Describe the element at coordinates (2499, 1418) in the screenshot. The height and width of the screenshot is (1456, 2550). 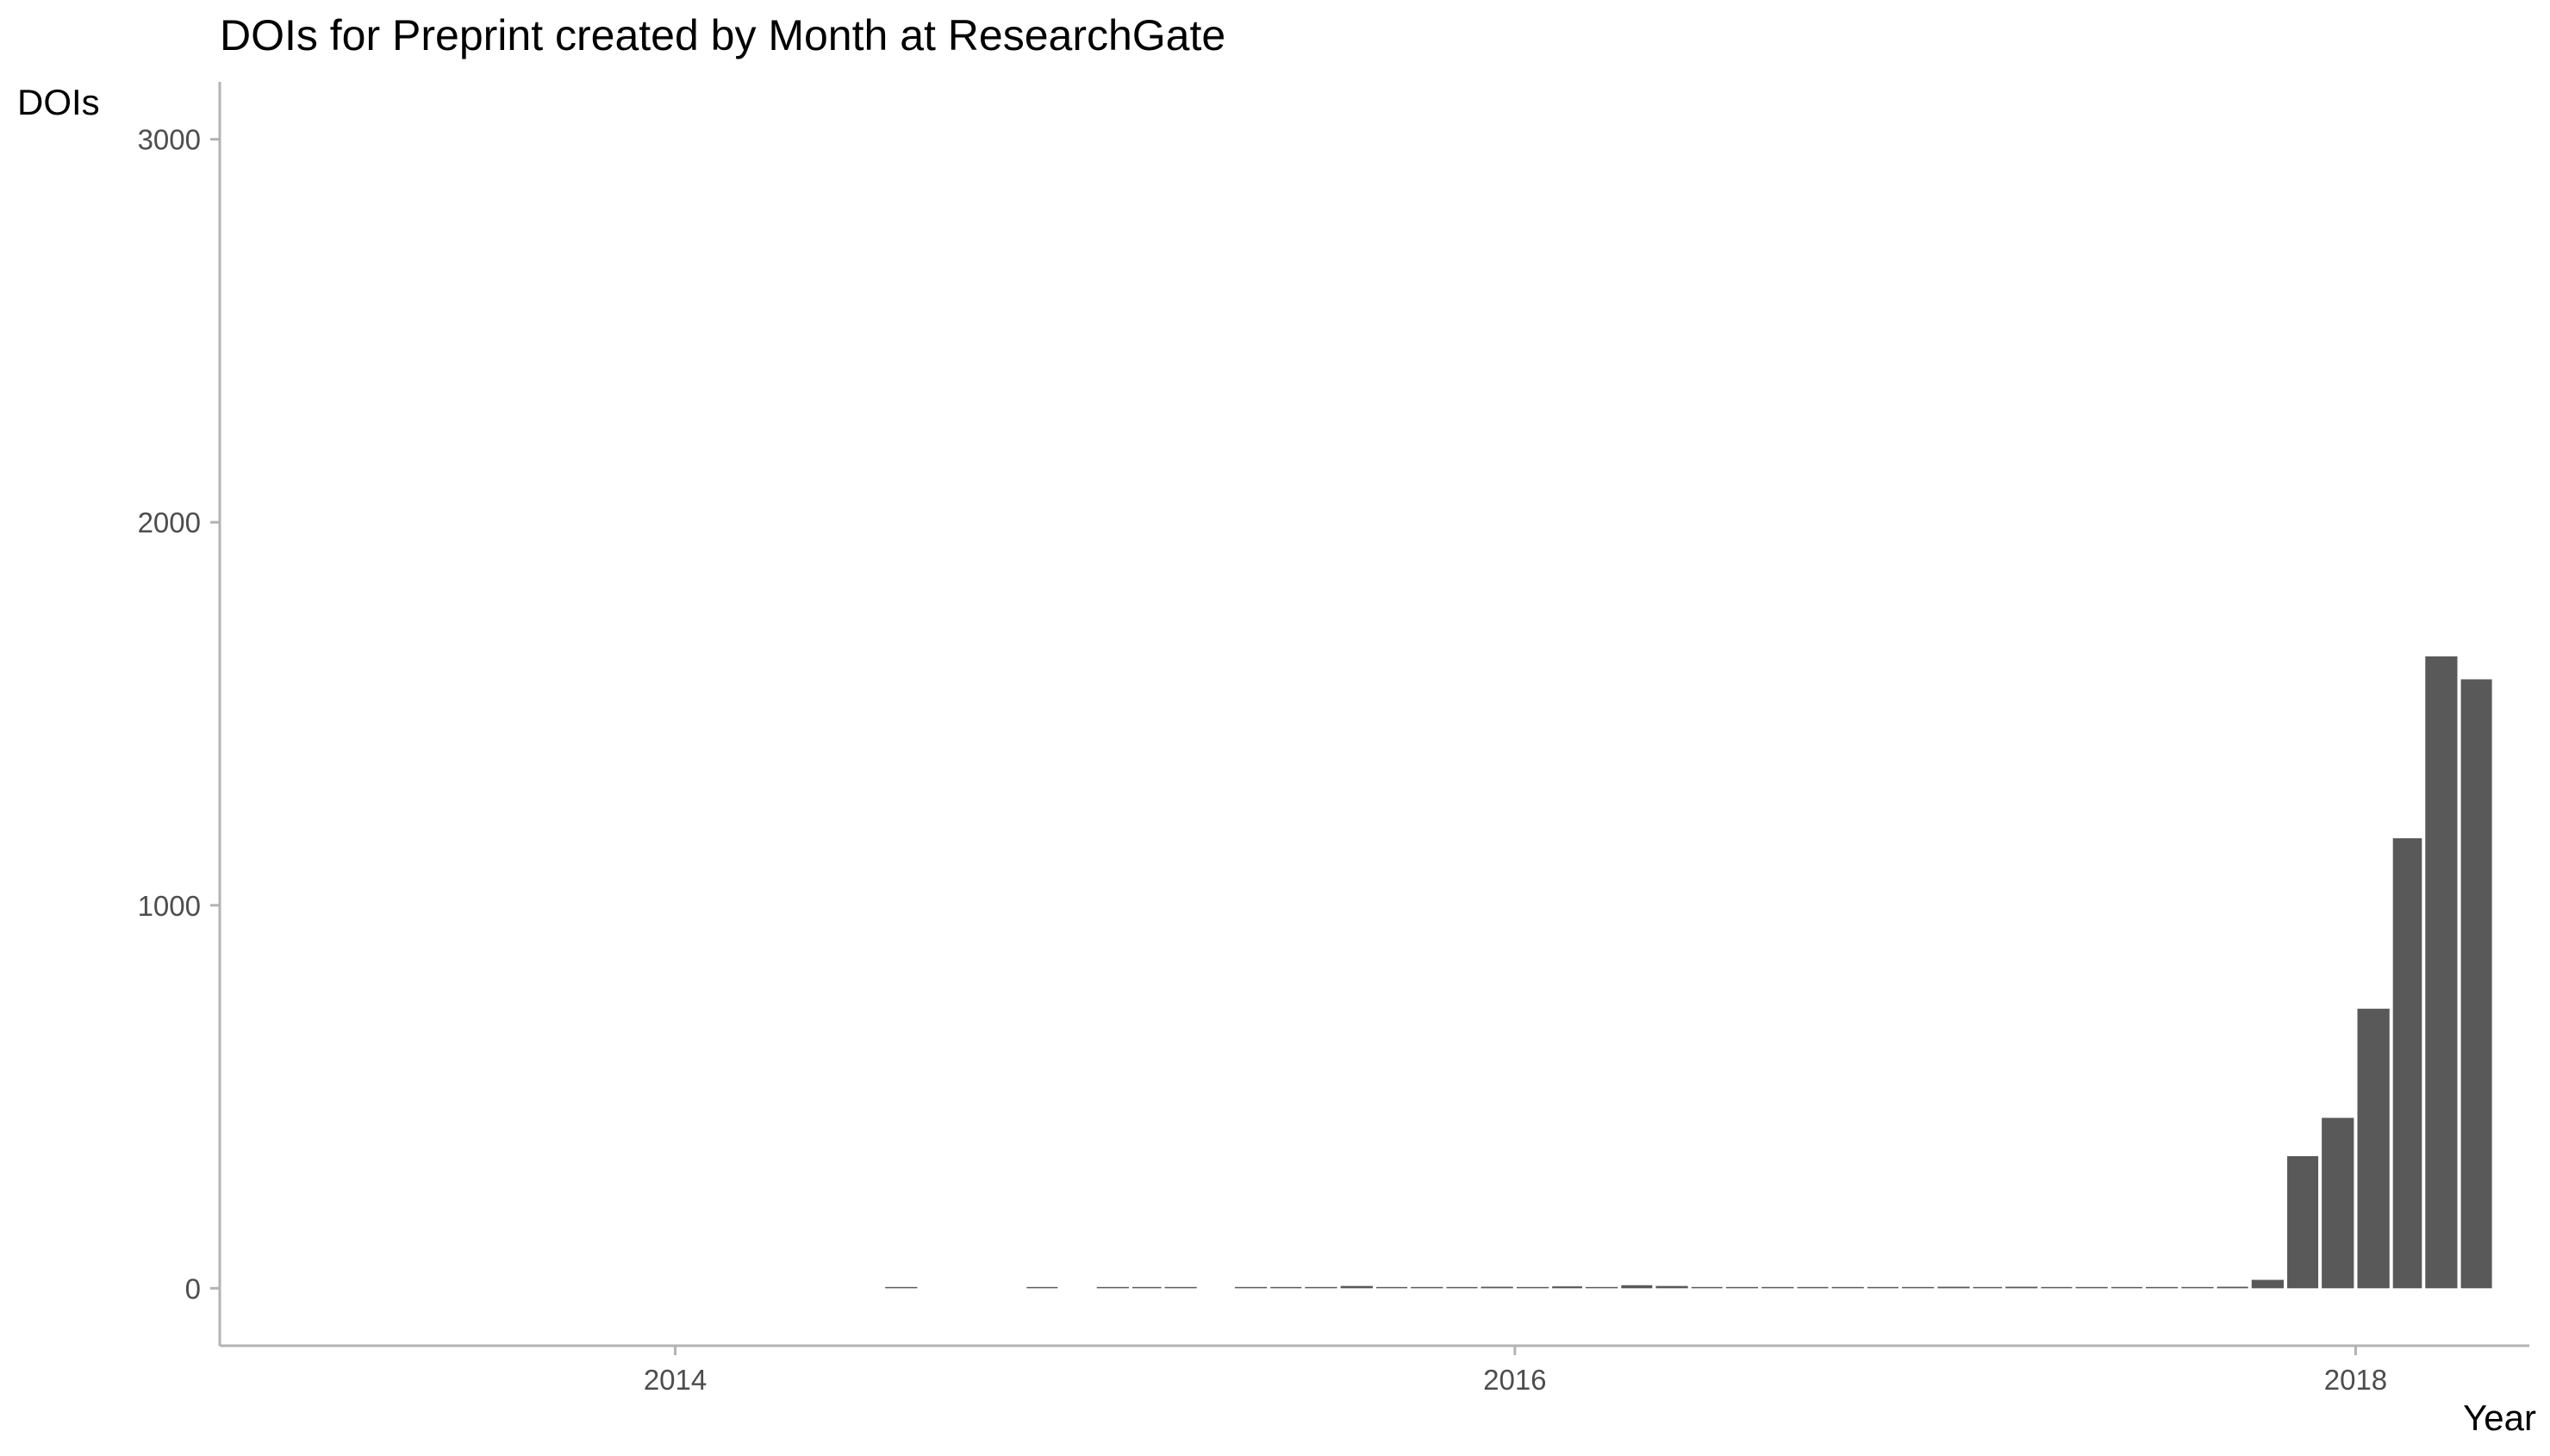
I see `x-axis-title: Year` at that location.